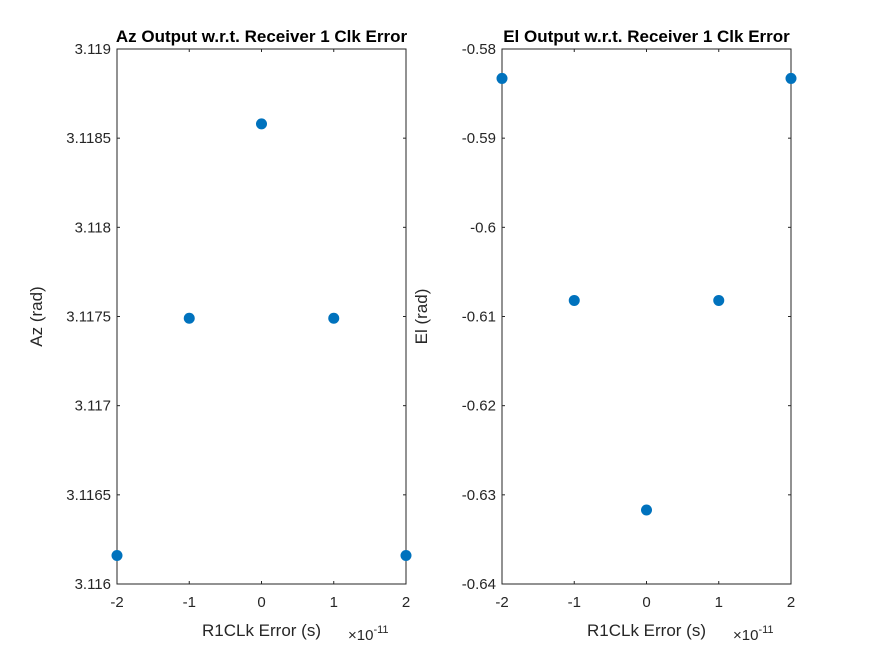 The height and width of the screenshot is (656, 875). What do you see at coordinates (421, 317) in the screenshot?
I see `el-y-axis-label: El (rad)` at bounding box center [421, 317].